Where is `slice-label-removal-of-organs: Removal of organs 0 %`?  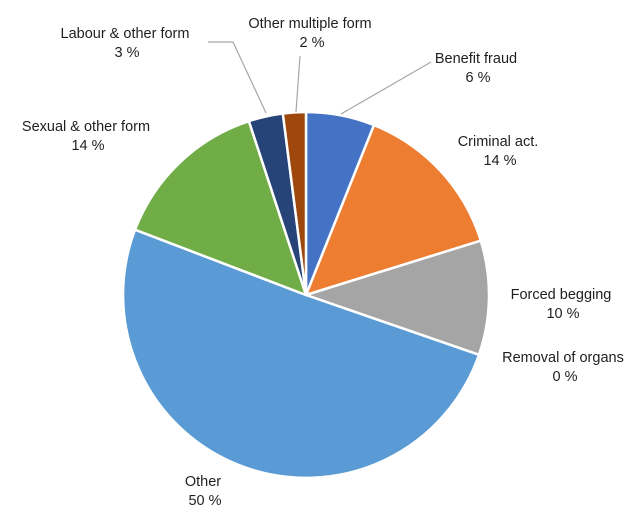 slice-label-removal-of-organs: Removal of organs 0 % is located at coordinates (565, 367).